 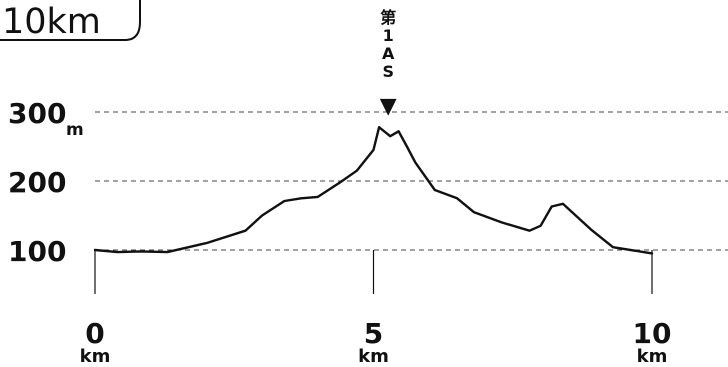 I want to click on annotation-label-line-1: 1, so click(x=388, y=35).